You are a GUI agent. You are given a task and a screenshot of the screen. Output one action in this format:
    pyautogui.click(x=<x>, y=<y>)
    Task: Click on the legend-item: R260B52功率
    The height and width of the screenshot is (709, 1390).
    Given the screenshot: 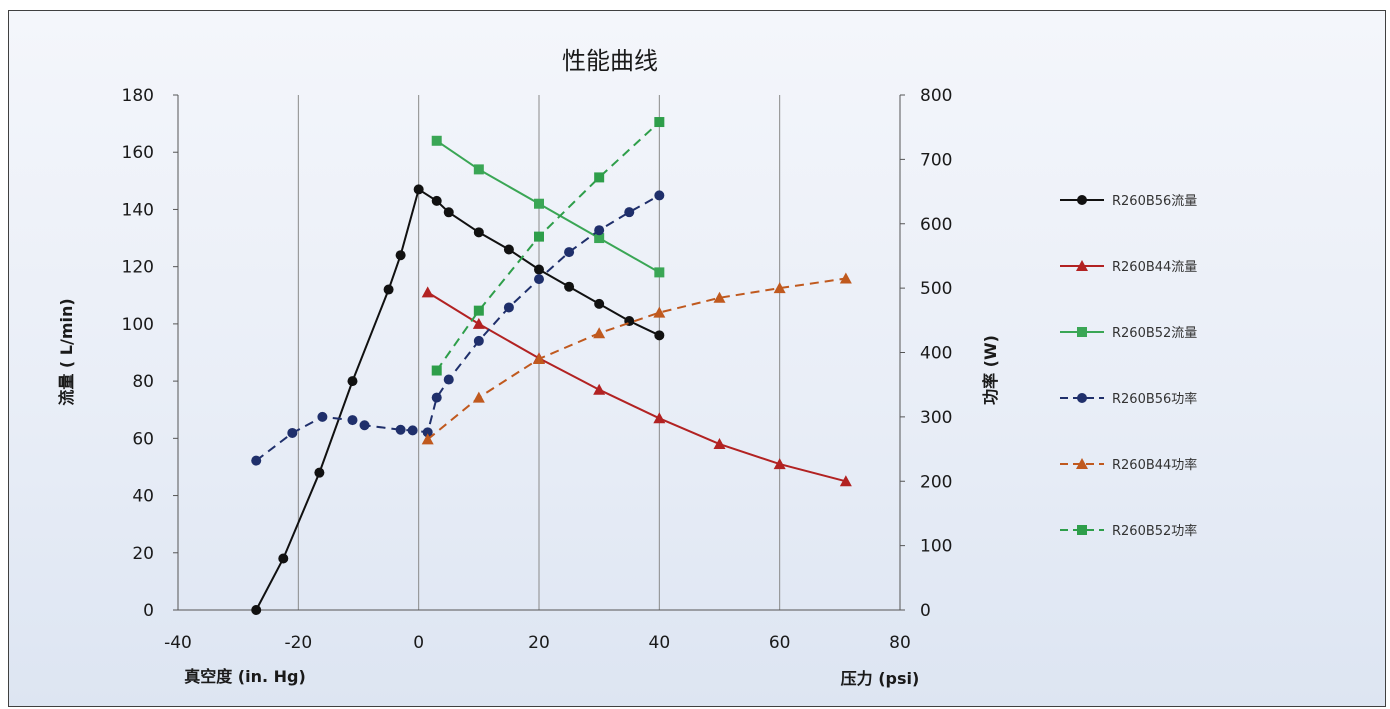 What is the action you would take?
    pyautogui.click(x=1128, y=531)
    